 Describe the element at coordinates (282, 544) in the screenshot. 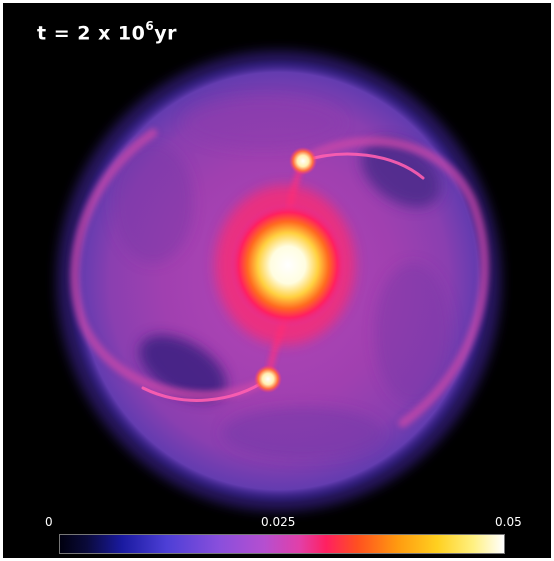

I see `colorbar` at that location.